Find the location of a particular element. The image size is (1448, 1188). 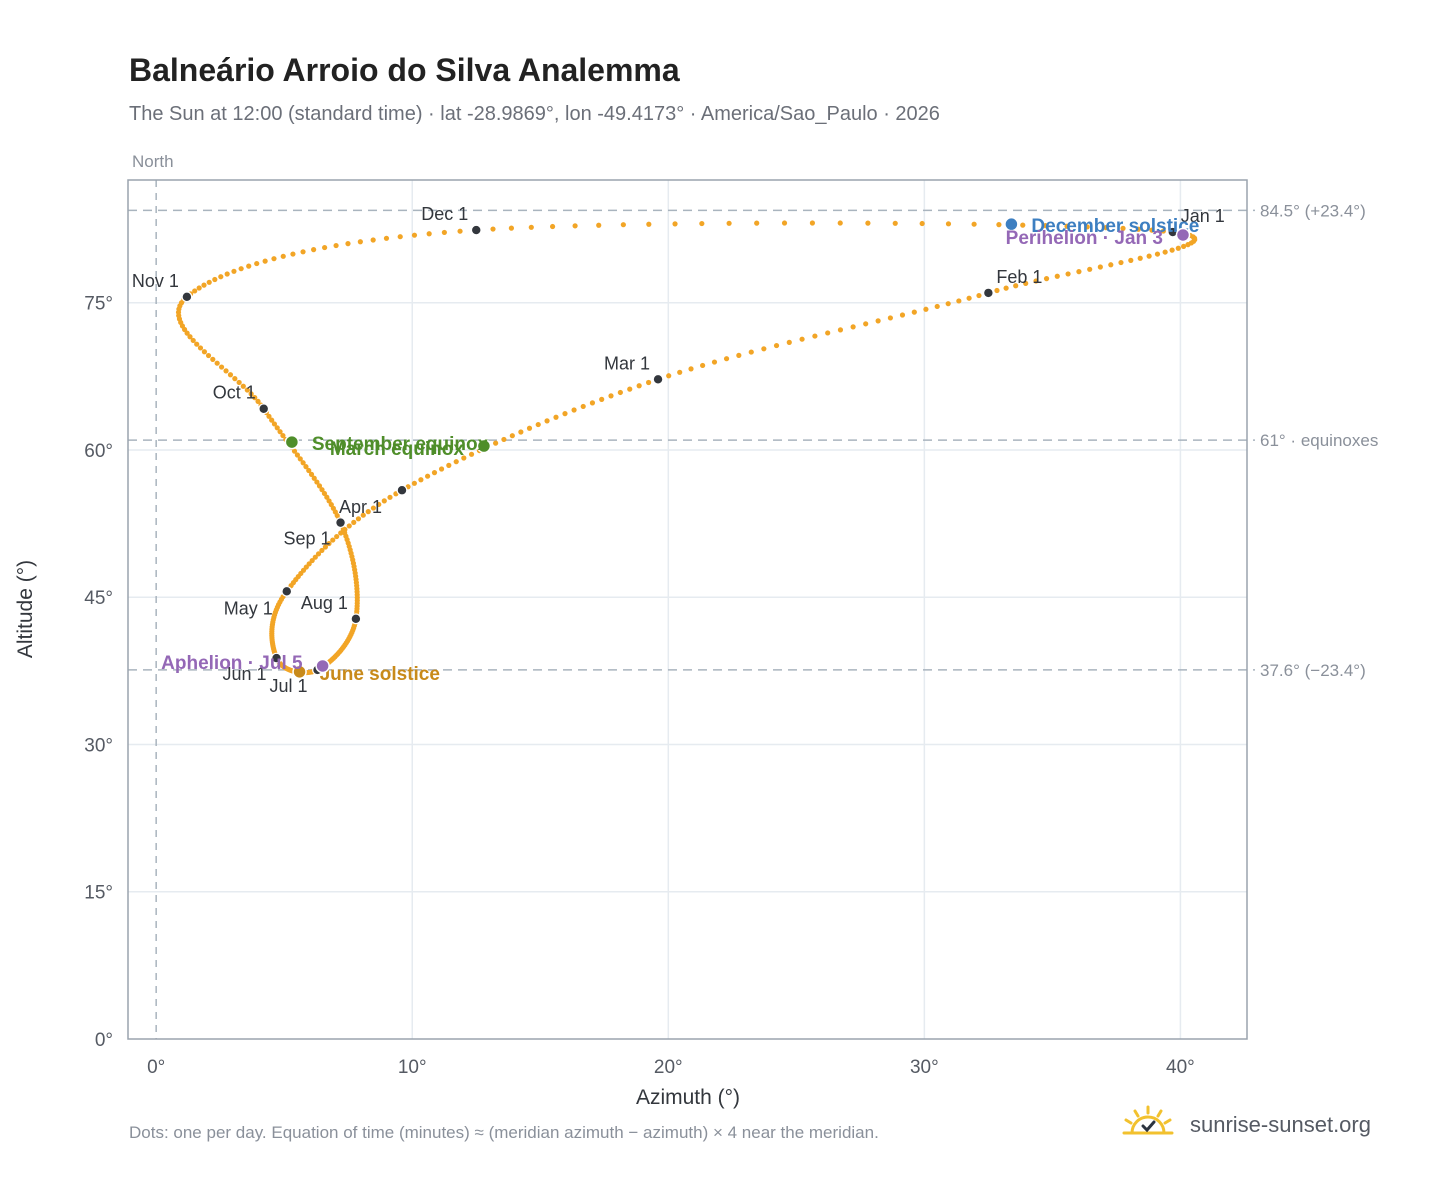

month-label: Oct 1 is located at coordinates (234, 393).